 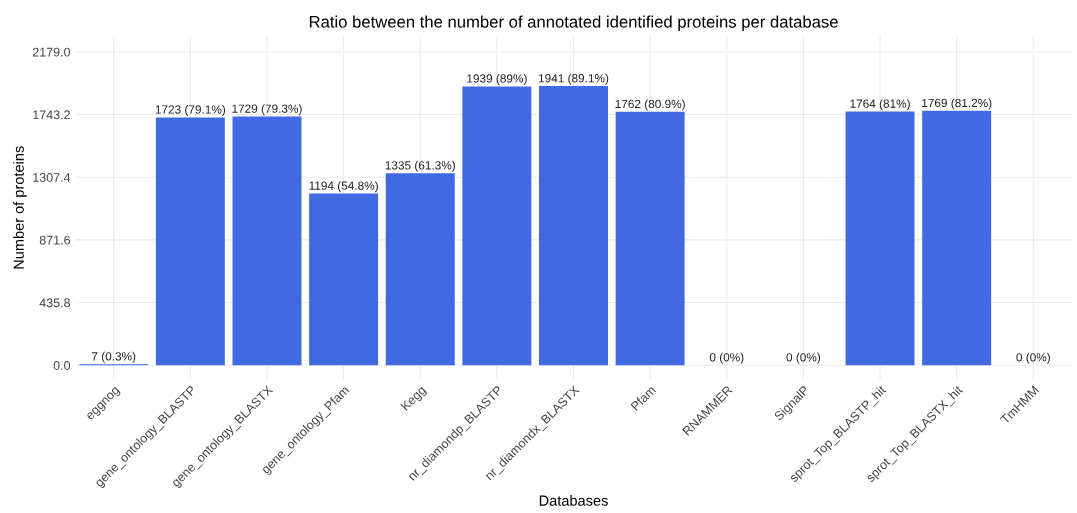 What do you see at coordinates (497, 79) in the screenshot?
I see `data-label: 1939 (89%)` at bounding box center [497, 79].